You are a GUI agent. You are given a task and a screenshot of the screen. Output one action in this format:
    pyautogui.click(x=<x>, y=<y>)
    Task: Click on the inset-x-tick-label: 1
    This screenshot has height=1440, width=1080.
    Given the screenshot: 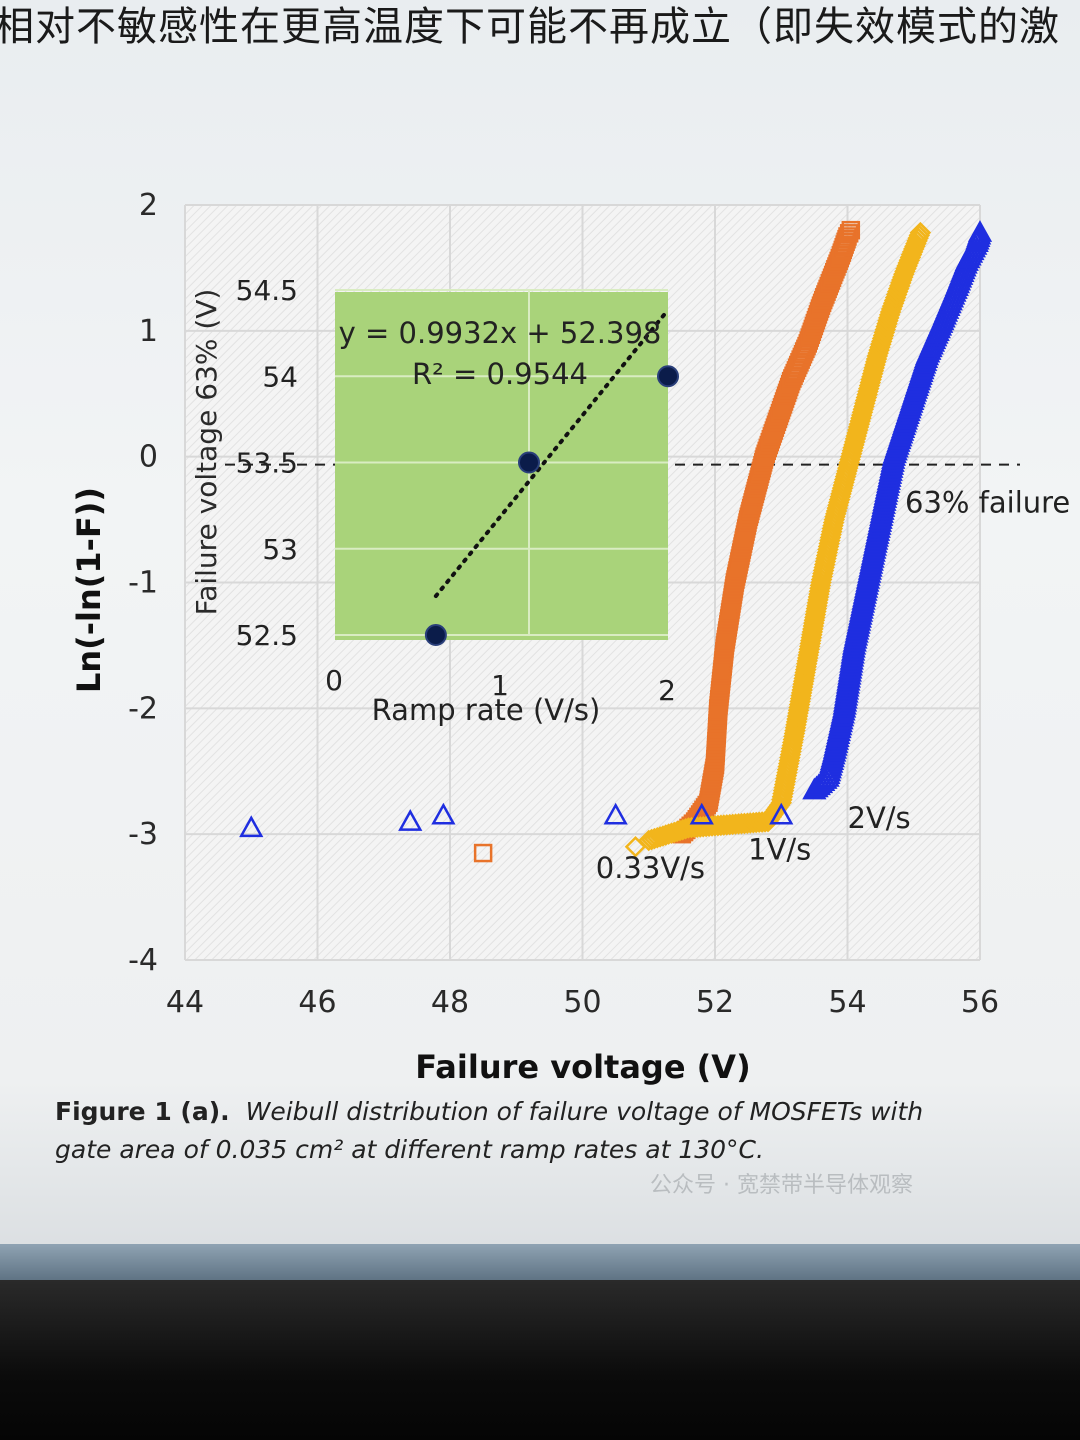 What is the action you would take?
    pyautogui.click(x=500, y=685)
    